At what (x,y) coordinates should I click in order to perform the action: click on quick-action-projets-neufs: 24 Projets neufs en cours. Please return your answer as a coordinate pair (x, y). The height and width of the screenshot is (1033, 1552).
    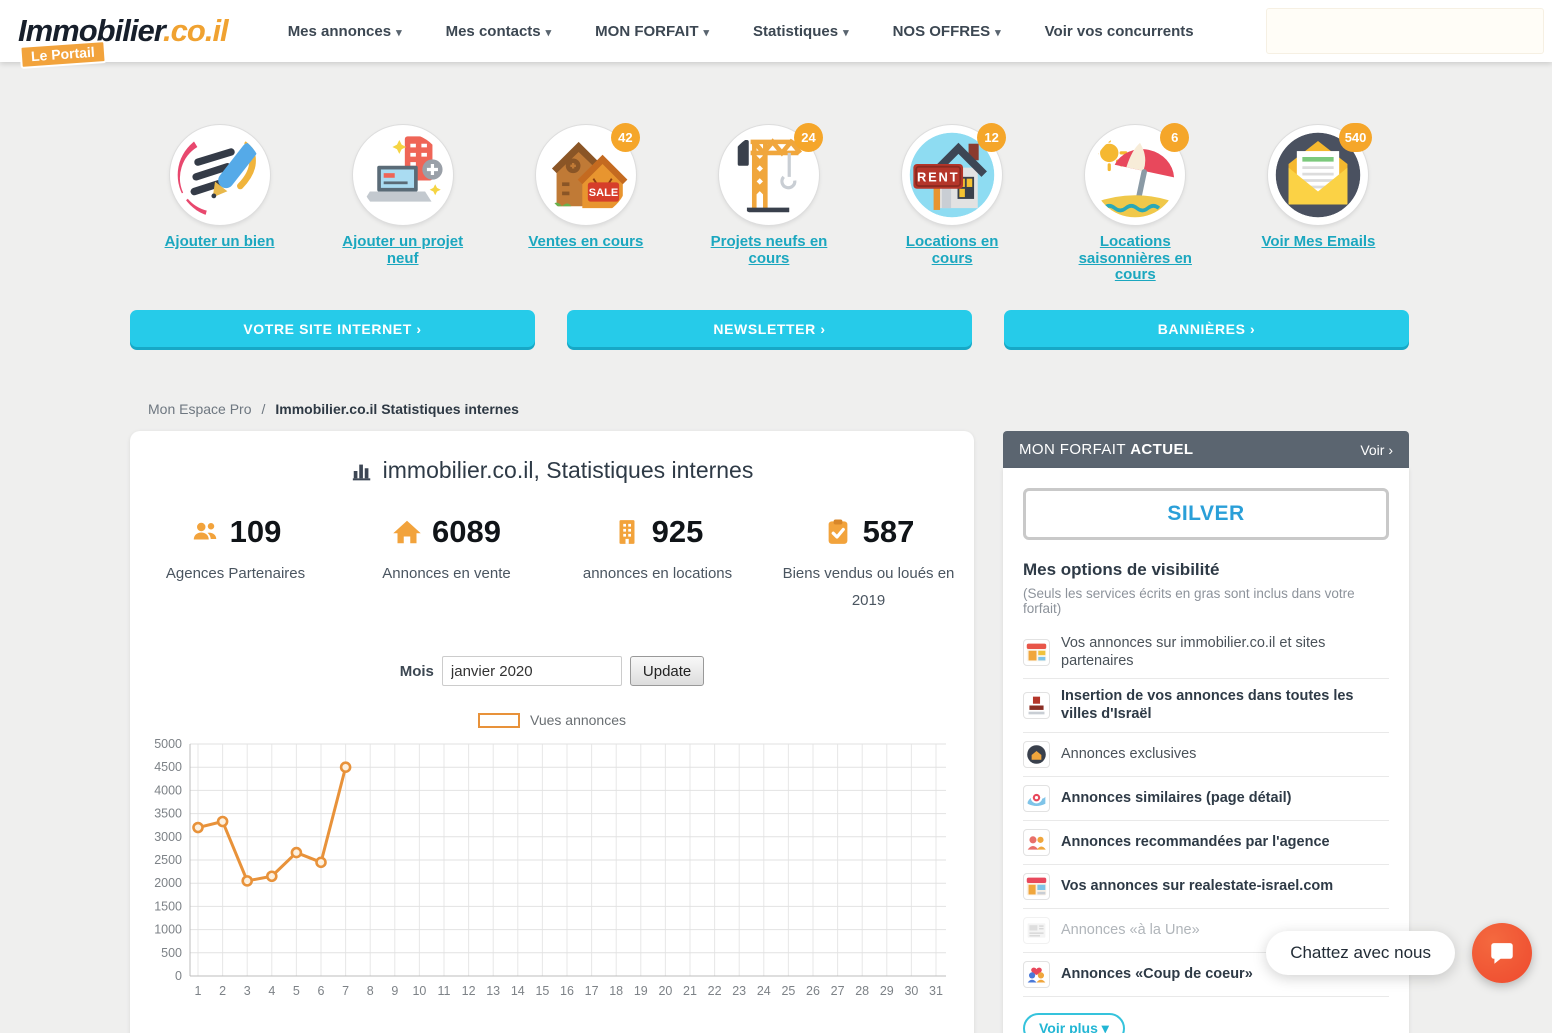
    Looking at the image, I should click on (768, 216).